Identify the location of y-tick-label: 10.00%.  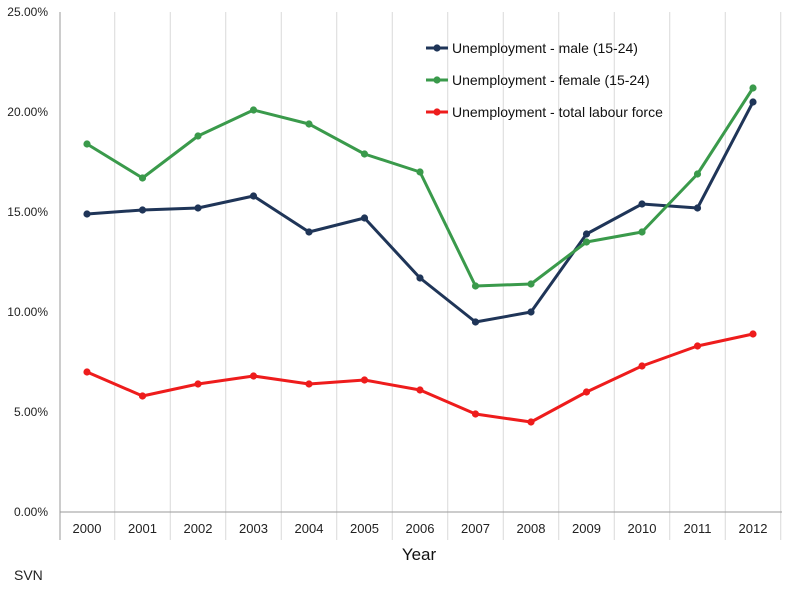
(27, 312).